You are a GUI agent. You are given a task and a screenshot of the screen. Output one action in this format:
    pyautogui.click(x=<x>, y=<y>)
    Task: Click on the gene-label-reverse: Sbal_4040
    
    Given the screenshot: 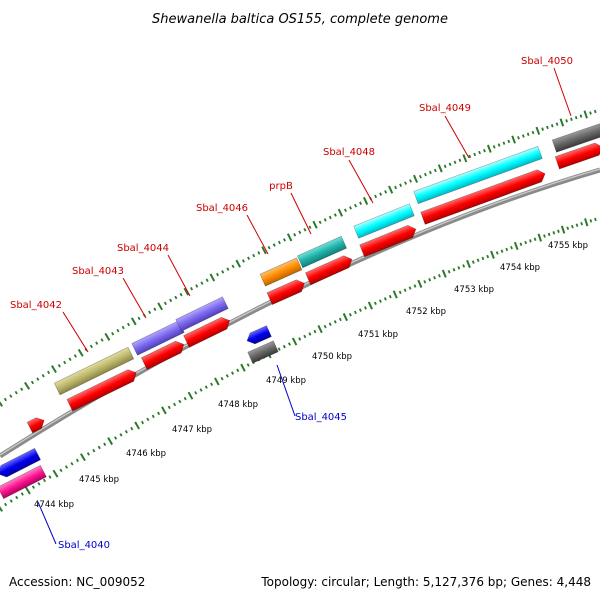 What is the action you would take?
    pyautogui.click(x=84, y=545)
    